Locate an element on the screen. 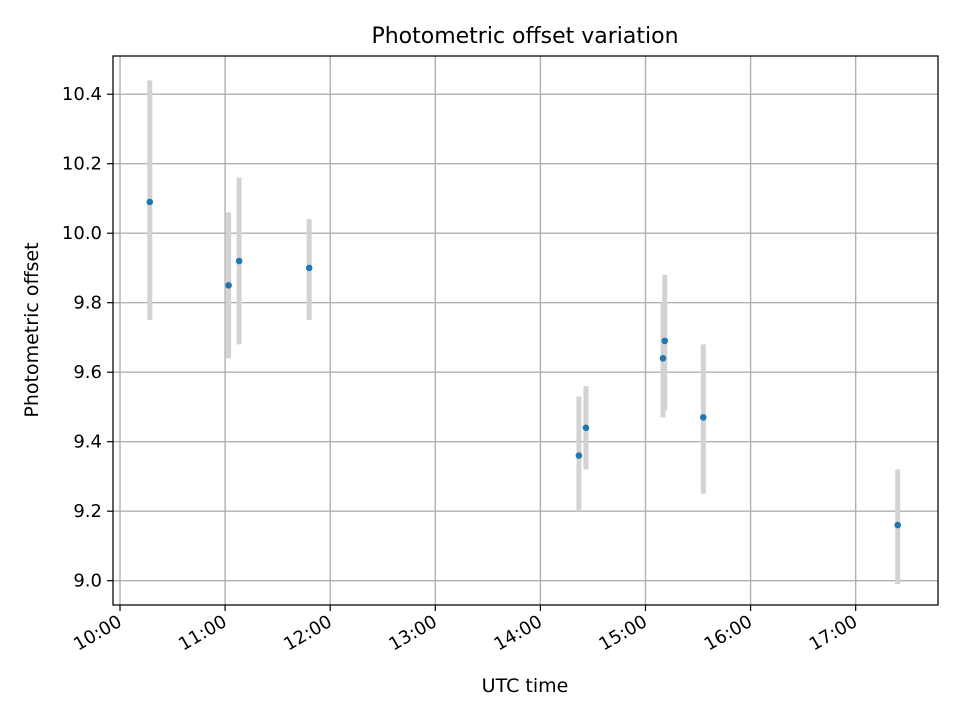 The image size is (960, 720). y-tick-label: 9.0 is located at coordinates (87, 581).